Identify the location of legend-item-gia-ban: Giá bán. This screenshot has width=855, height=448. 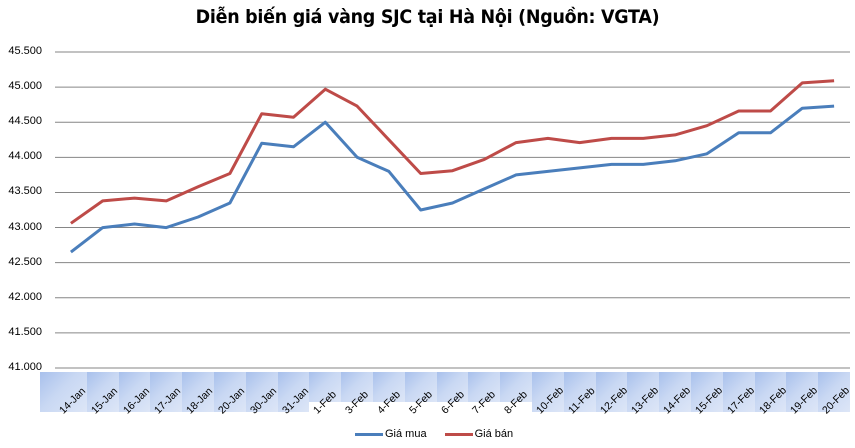
(479, 434).